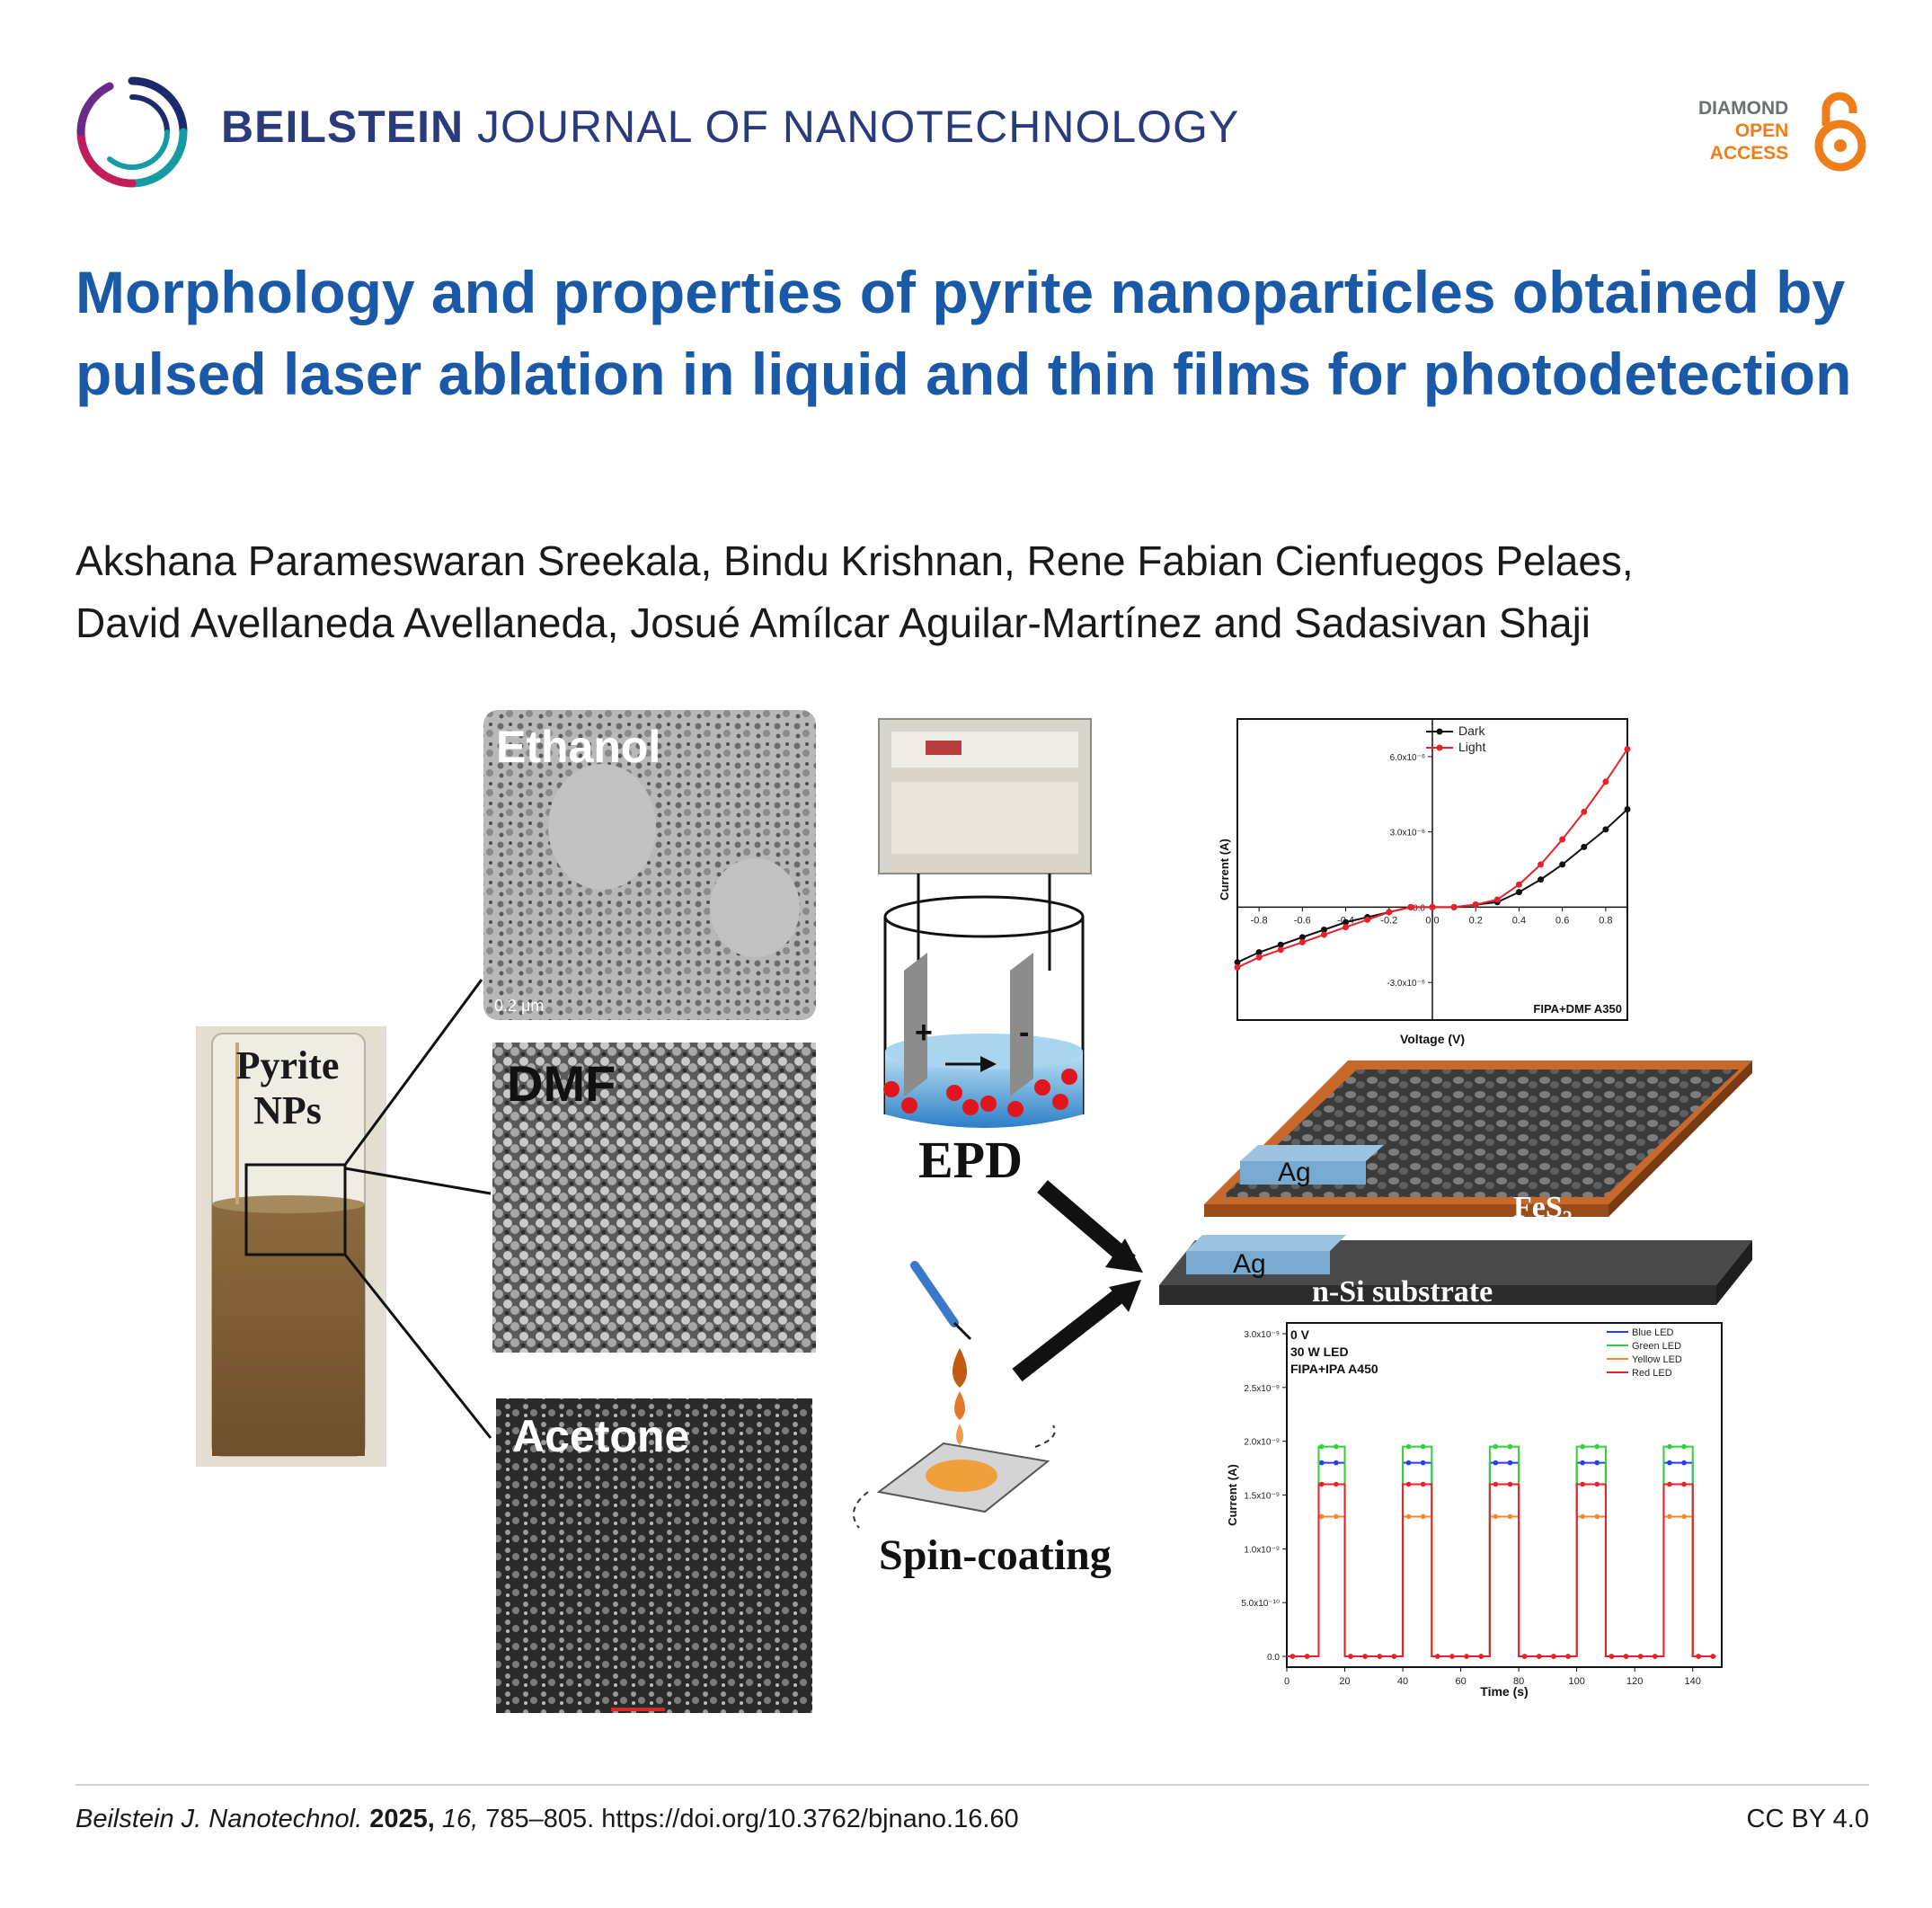 This screenshot has height=1908, width=1932. I want to click on tr-plot-frame, so click(1504, 1495).